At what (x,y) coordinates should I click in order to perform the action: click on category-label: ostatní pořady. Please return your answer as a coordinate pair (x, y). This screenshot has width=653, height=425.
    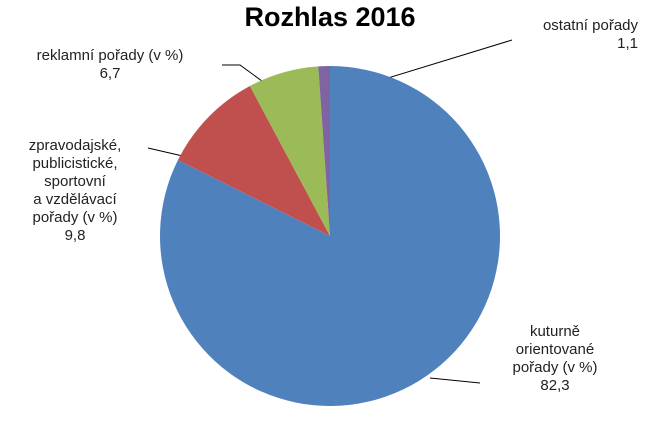
    Looking at the image, I should click on (590, 25).